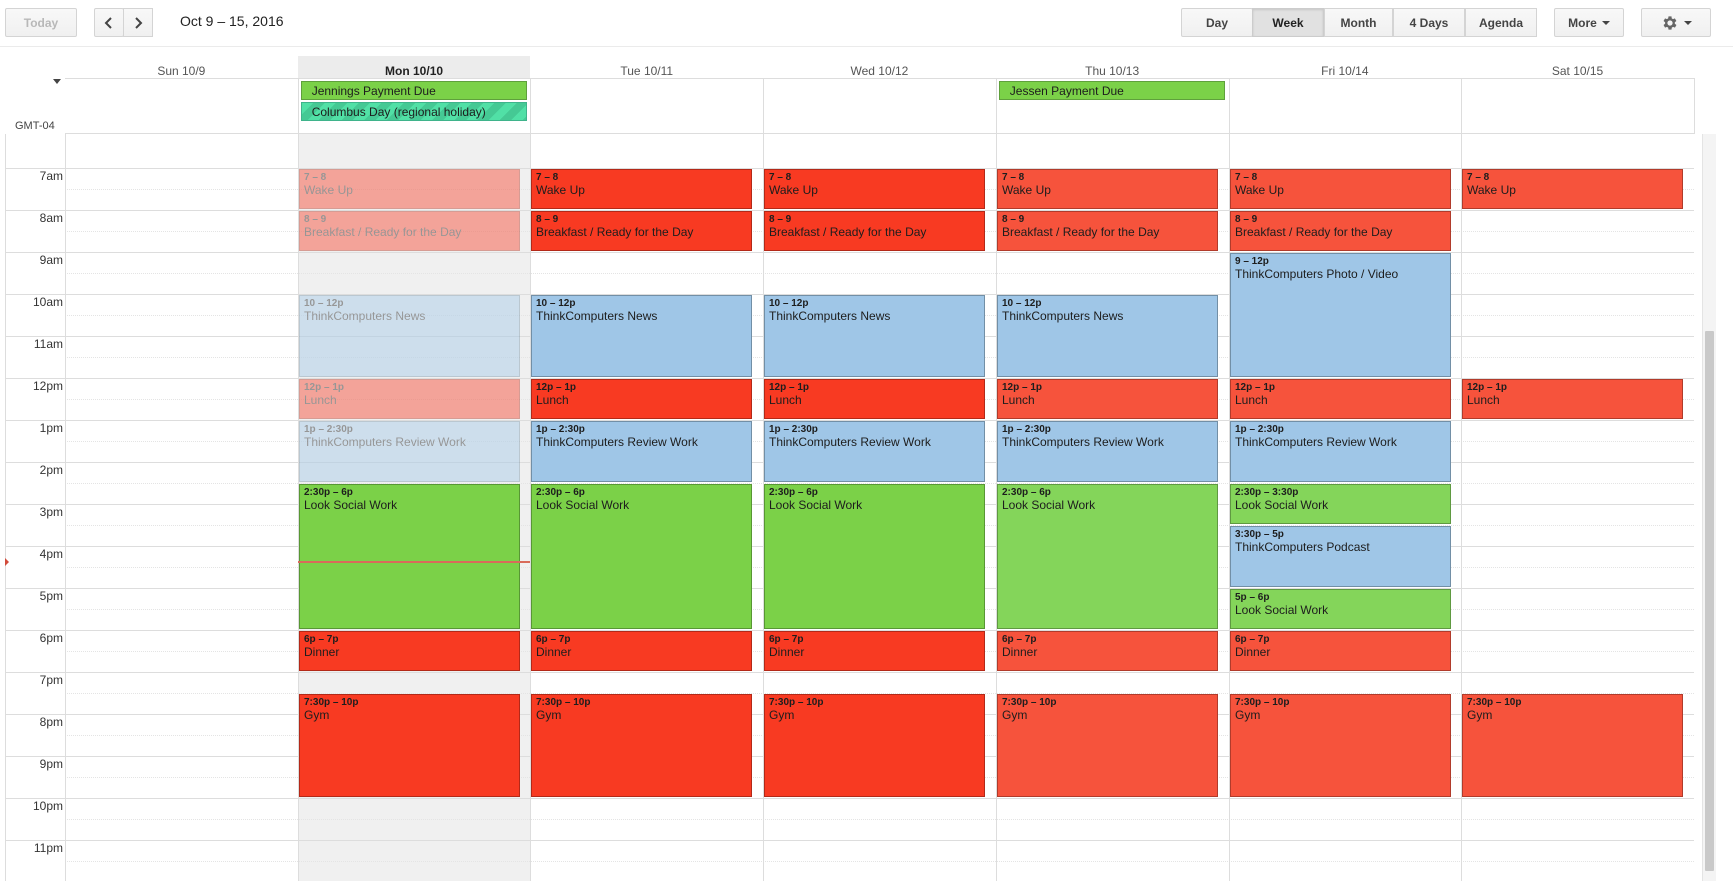 The width and height of the screenshot is (1733, 881). I want to click on event-title: ThinkComputers Review Work, so click(850, 442).